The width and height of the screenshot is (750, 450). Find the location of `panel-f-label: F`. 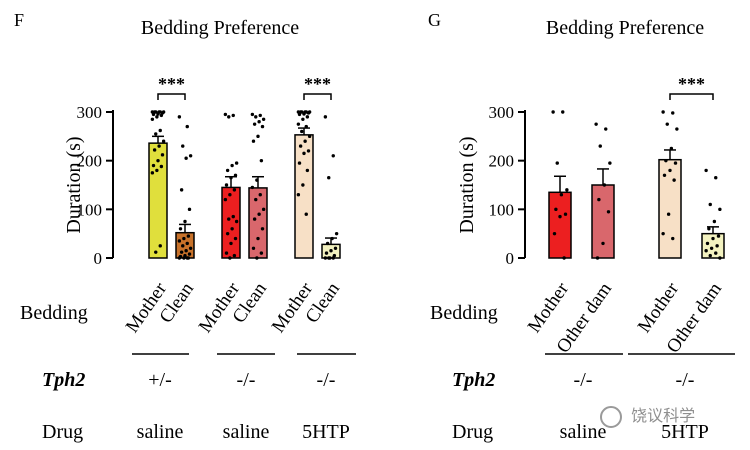

panel-f-label: F is located at coordinates (19, 20).